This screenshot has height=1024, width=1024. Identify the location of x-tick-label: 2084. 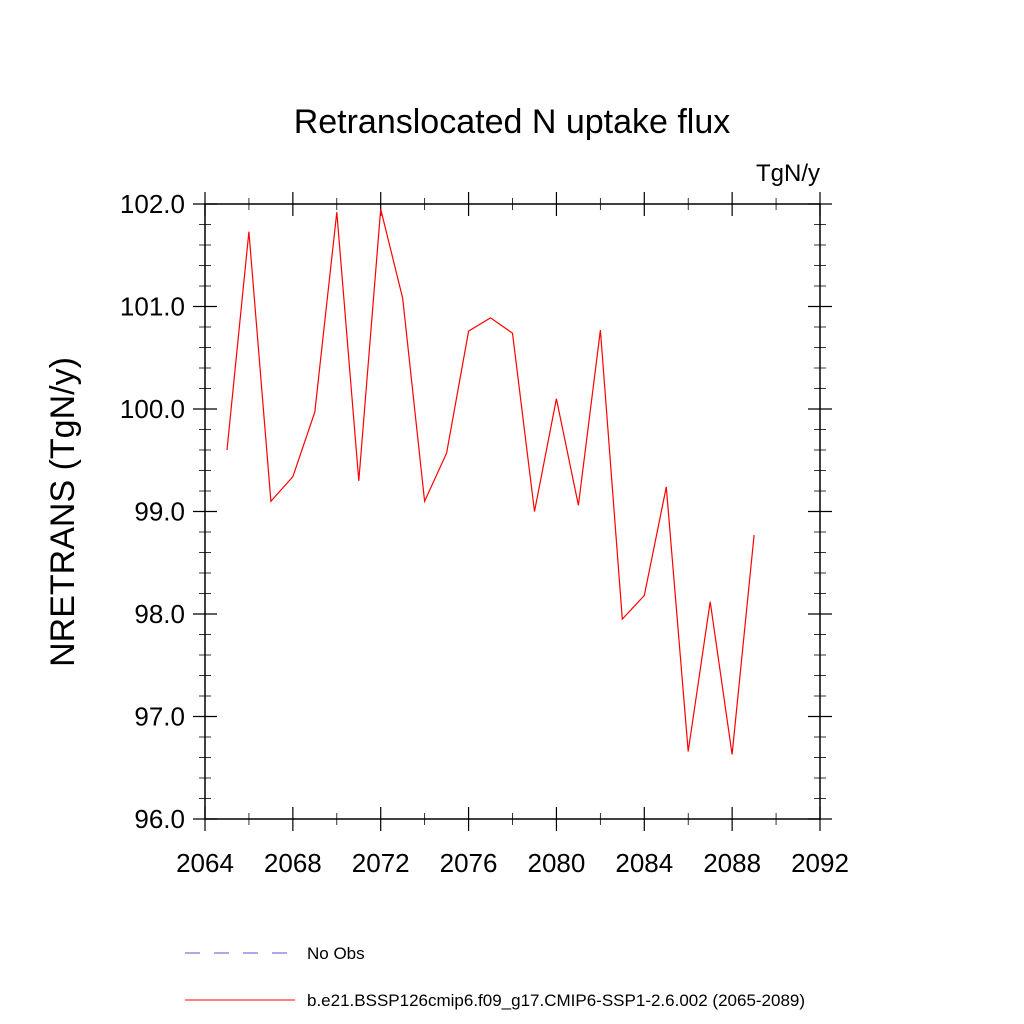
(644, 863).